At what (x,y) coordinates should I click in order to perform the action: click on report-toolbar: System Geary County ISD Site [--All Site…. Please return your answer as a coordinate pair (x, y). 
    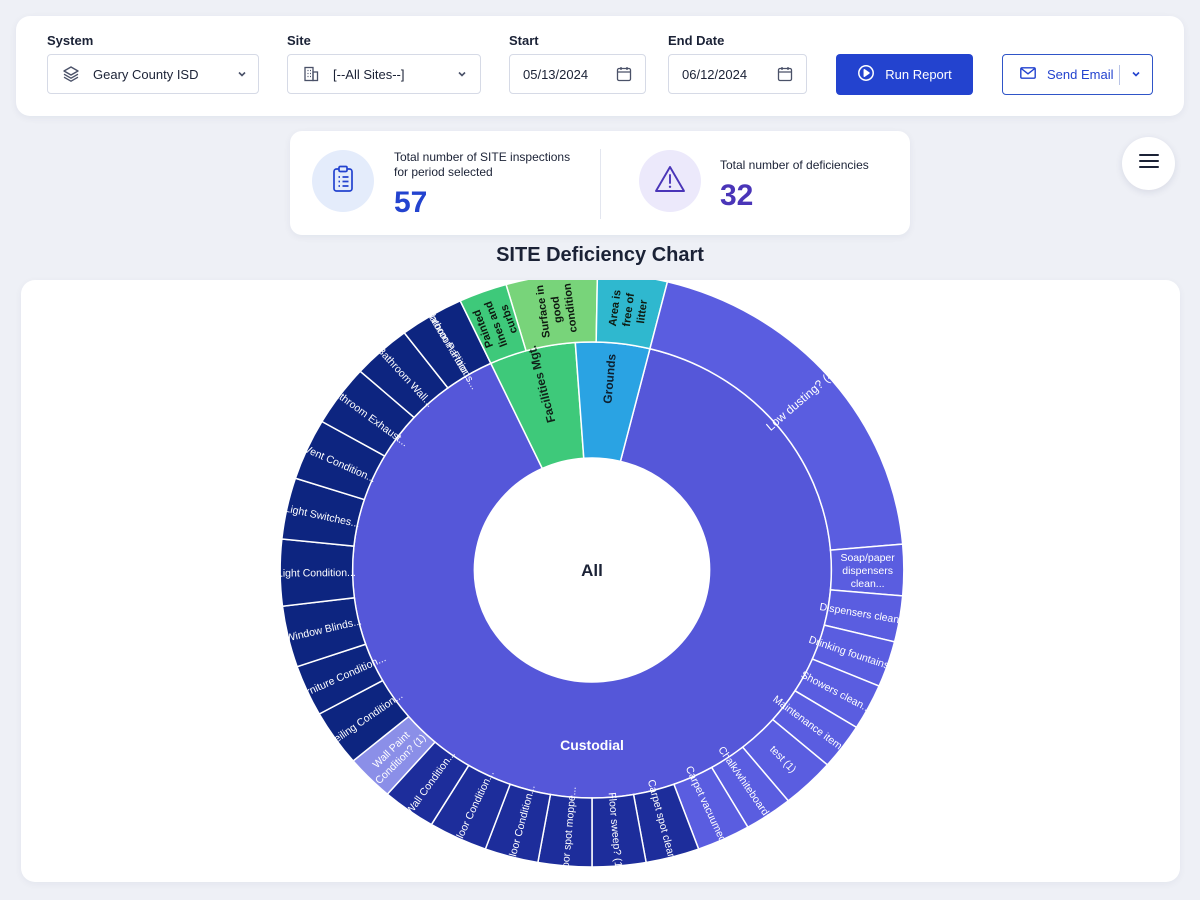
    Looking at the image, I should click on (600, 66).